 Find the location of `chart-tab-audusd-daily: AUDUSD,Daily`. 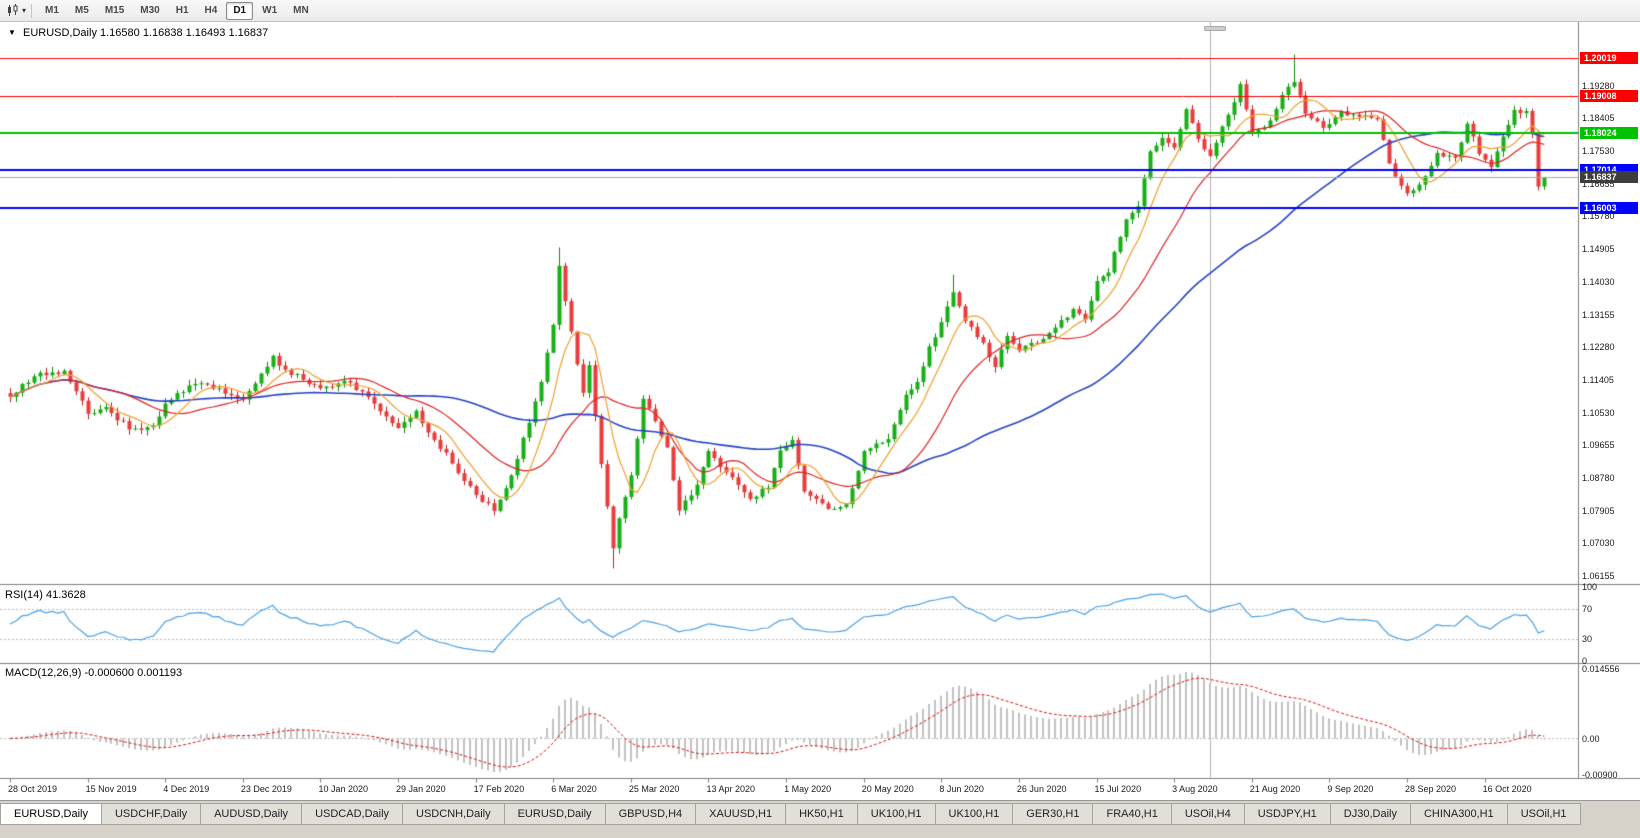

chart-tab-audusd-daily: AUDUSD,Daily is located at coordinates (252, 814).